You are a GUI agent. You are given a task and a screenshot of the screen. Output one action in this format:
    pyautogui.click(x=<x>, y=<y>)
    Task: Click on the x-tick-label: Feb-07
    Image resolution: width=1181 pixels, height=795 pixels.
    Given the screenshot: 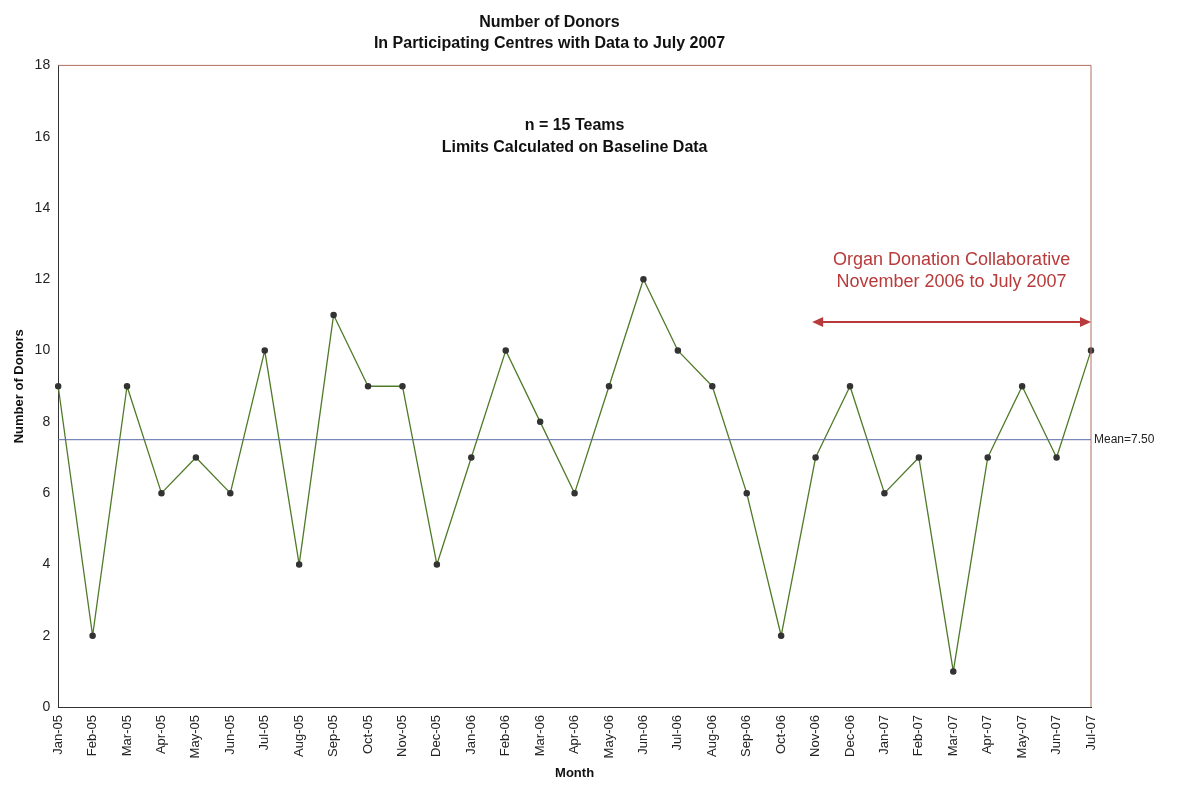 What is the action you would take?
    pyautogui.click(x=918, y=736)
    